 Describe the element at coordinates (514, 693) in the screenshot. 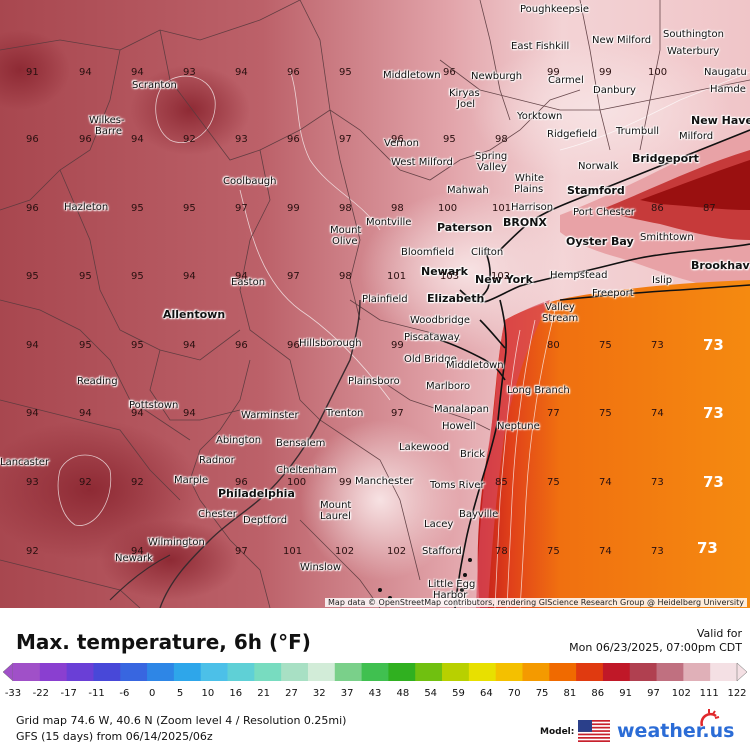

I see `scale-tick-label: 70` at that location.